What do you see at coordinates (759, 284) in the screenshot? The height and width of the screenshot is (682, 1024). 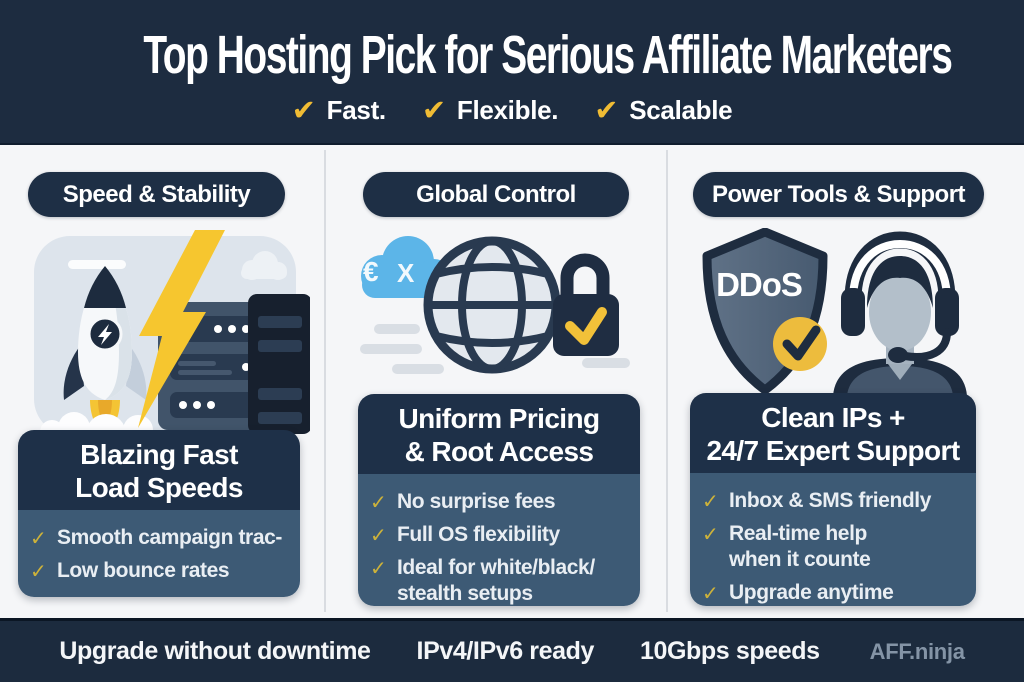 I see `ddos-shield-label: DDoS` at bounding box center [759, 284].